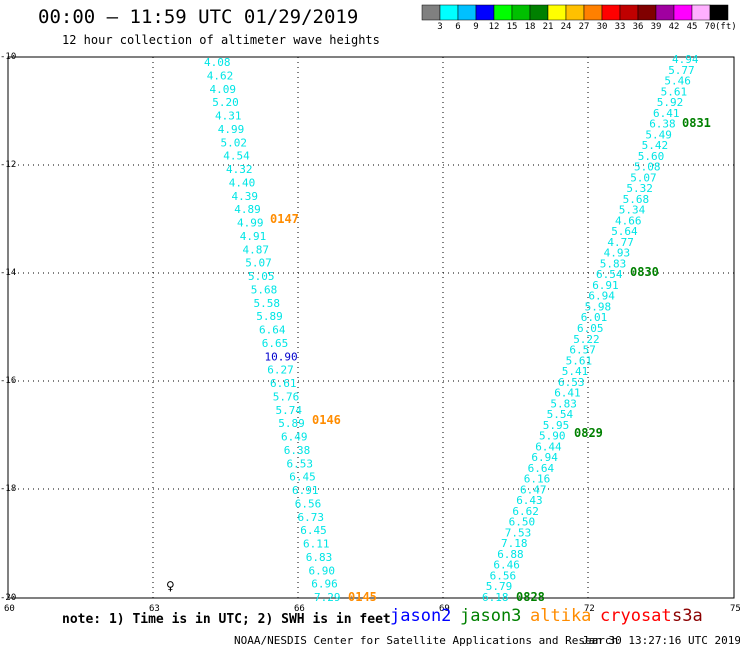  I want to click on footer-timestamp: Jan 30 13:27:16 UTC 2019, so click(661, 640).